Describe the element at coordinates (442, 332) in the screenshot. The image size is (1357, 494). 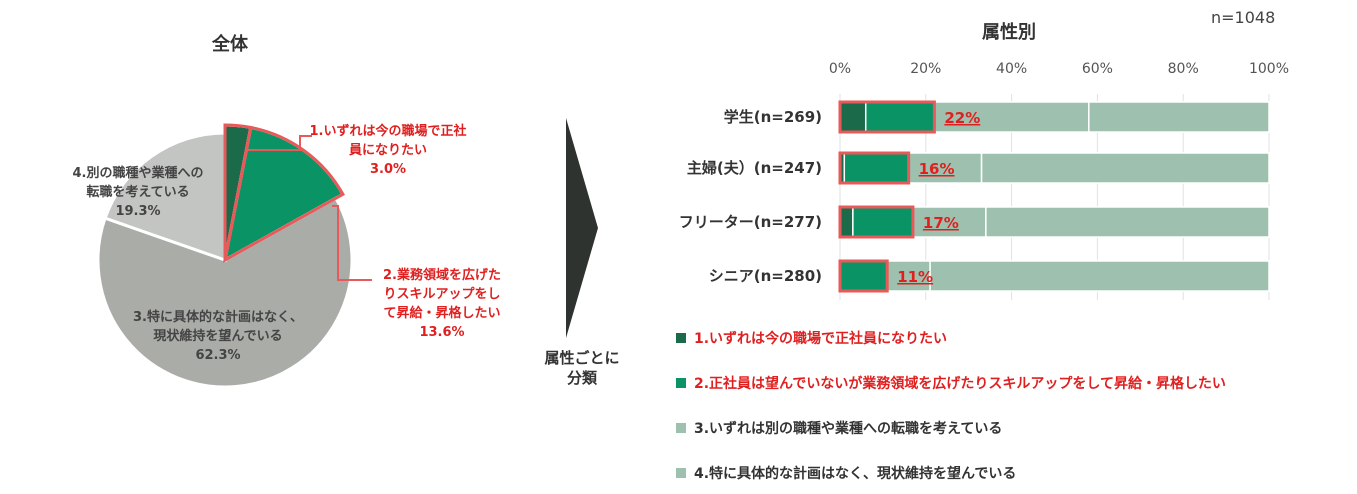
I see `pie-label-value: 13.6%` at that location.